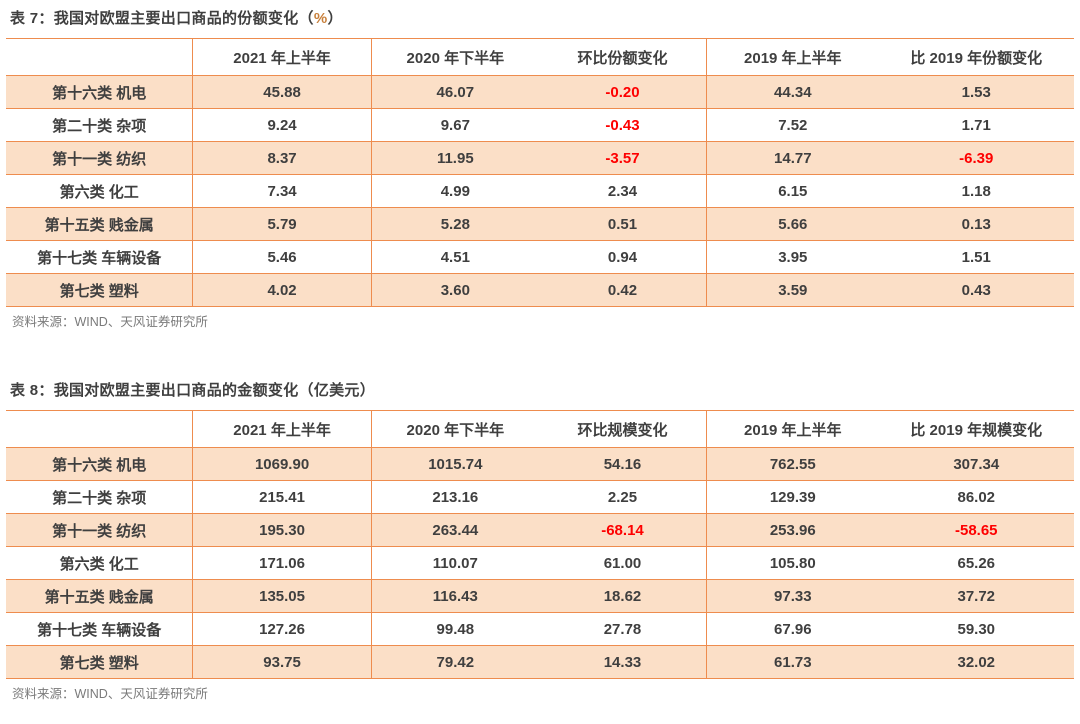 This screenshot has width=1080, height=724. Describe the element at coordinates (792, 662) in the screenshot. I see `value-cell: 61.73` at that location.